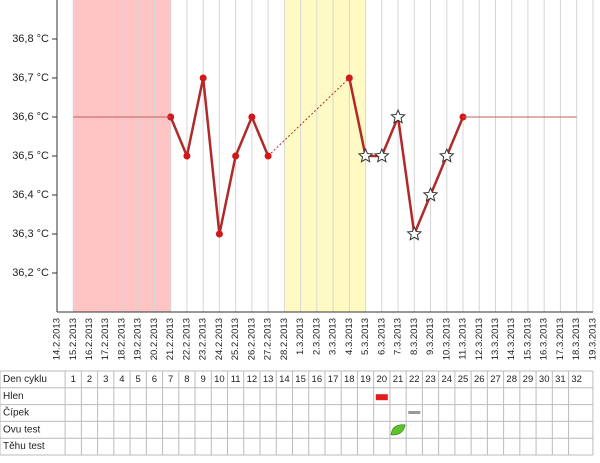 The image size is (600, 463). I want to click on mucus-mark, so click(381, 397).